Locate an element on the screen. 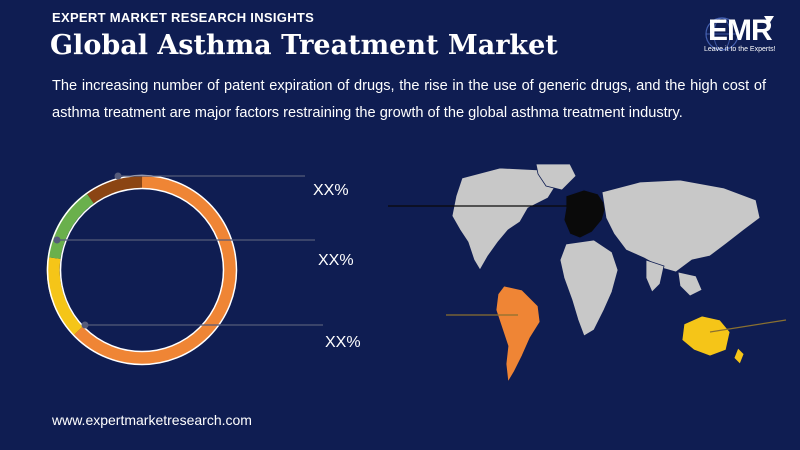 Image resolution: width=800 pixels, height=450 pixels. footer-url: www.expertmarketresearch.com is located at coordinates (152, 420).